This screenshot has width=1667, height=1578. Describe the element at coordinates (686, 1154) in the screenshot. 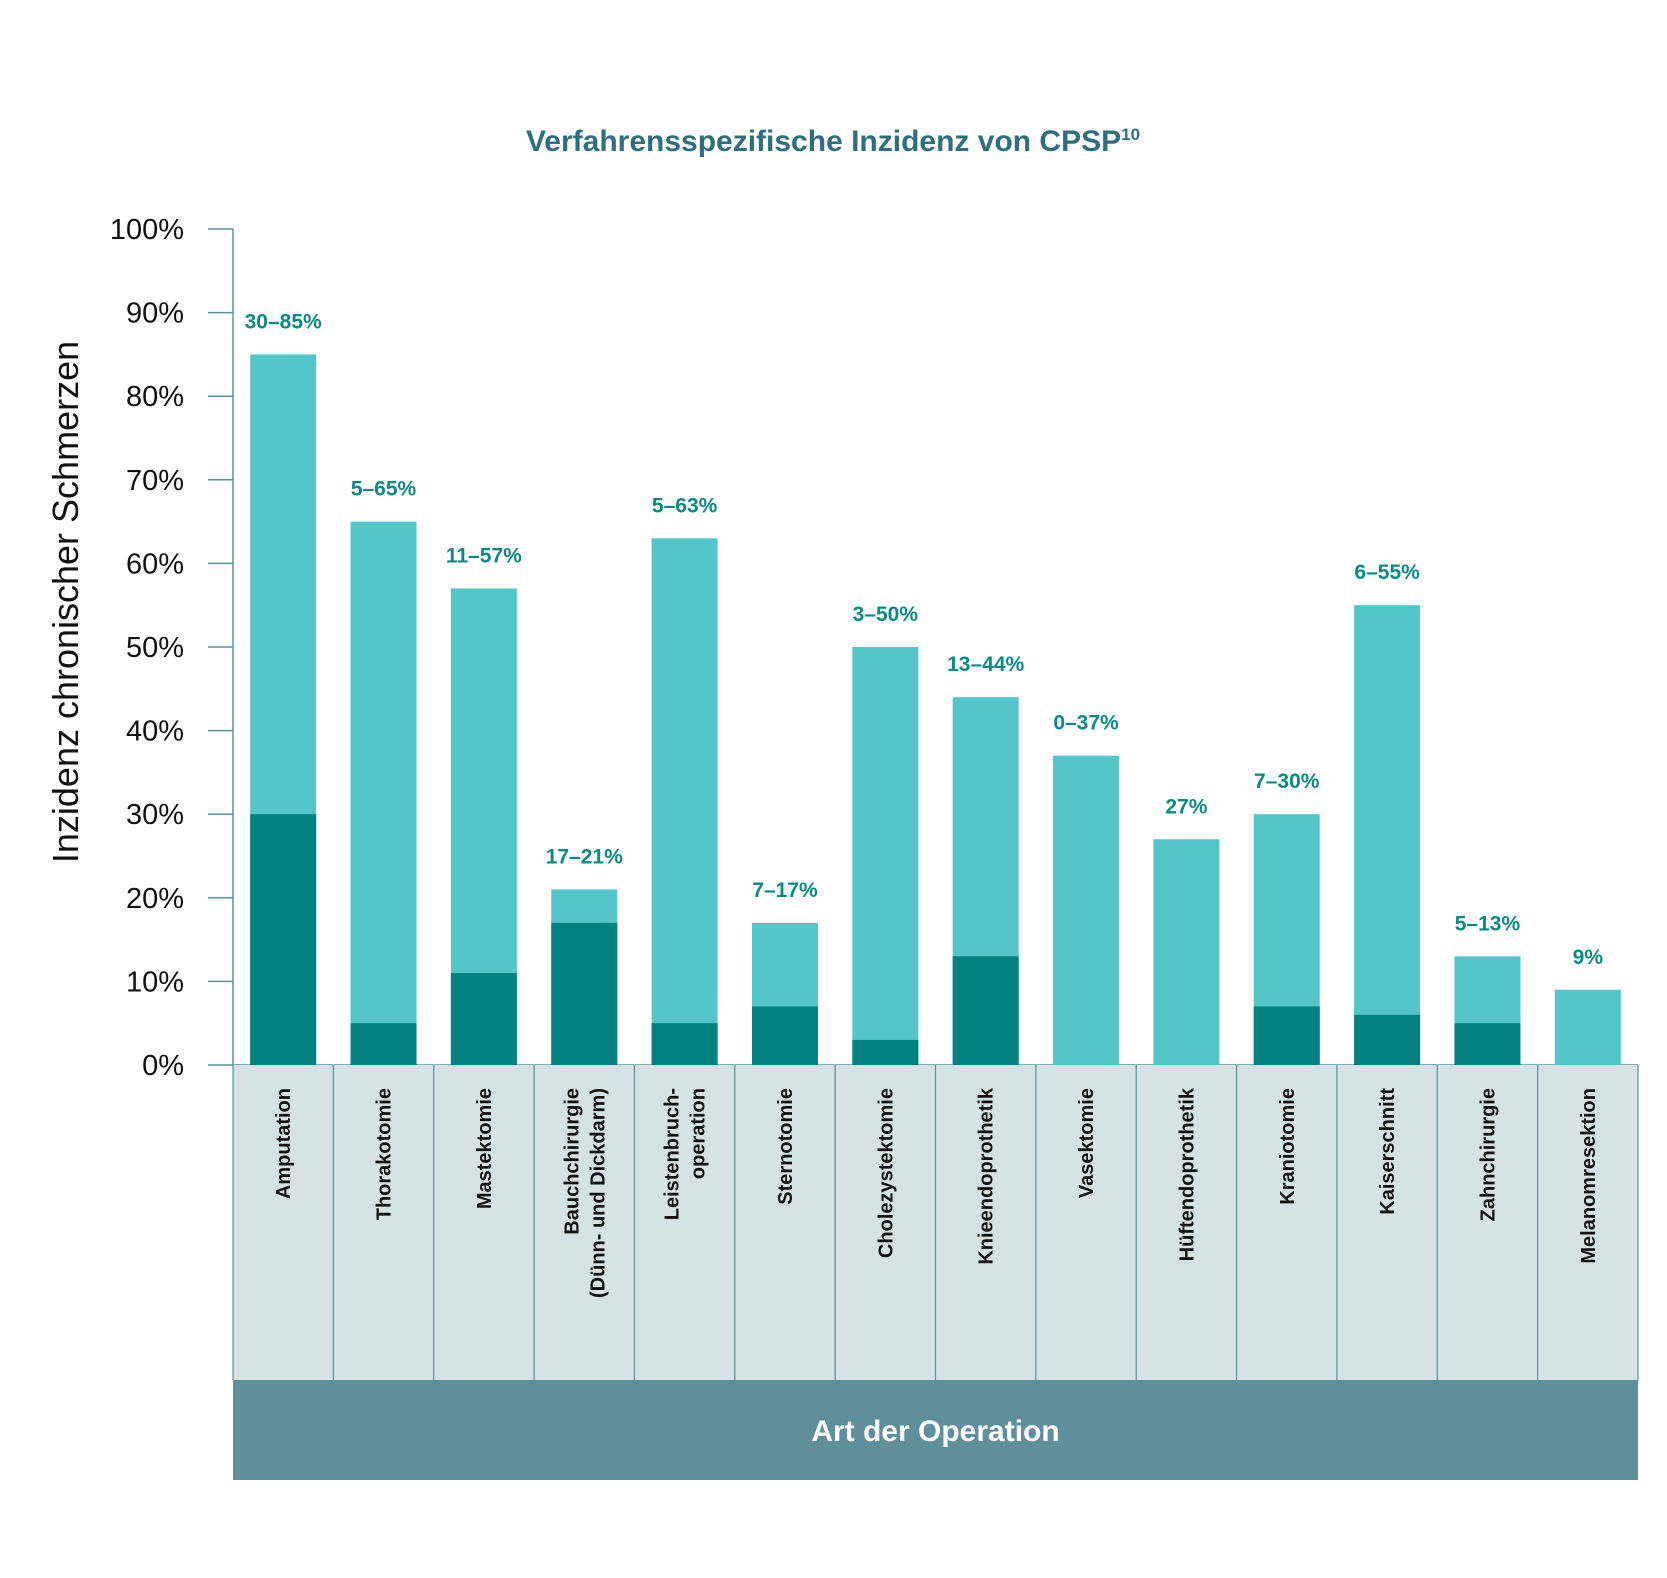

I see `category-label: Leistenbruch-operation` at that location.